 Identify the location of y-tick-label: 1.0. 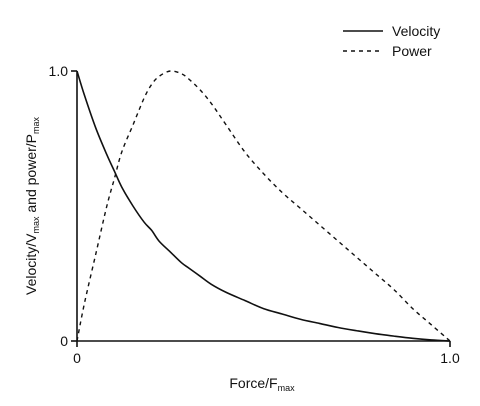
(59, 71).